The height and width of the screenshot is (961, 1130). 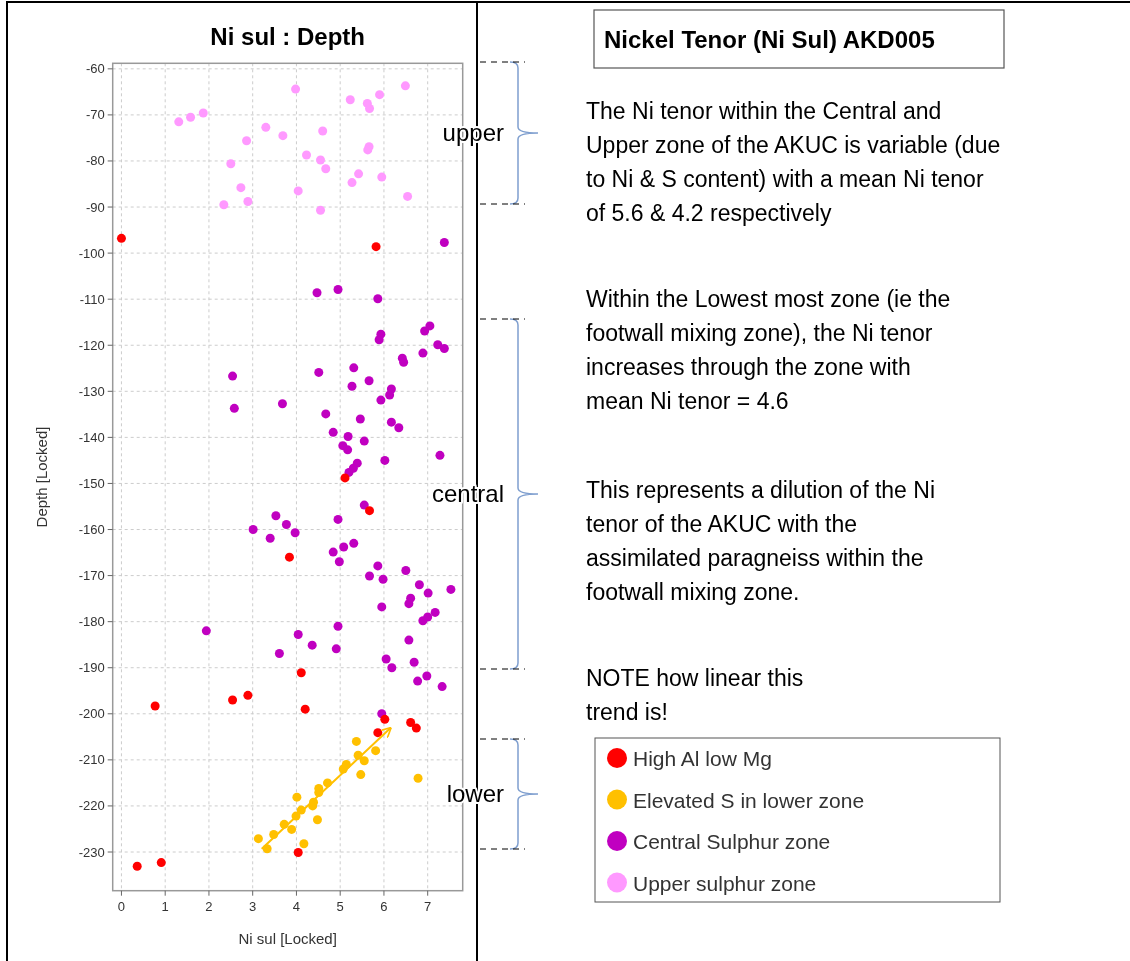 What do you see at coordinates (384, 906) in the screenshot?
I see `x-tick-label: 6` at bounding box center [384, 906].